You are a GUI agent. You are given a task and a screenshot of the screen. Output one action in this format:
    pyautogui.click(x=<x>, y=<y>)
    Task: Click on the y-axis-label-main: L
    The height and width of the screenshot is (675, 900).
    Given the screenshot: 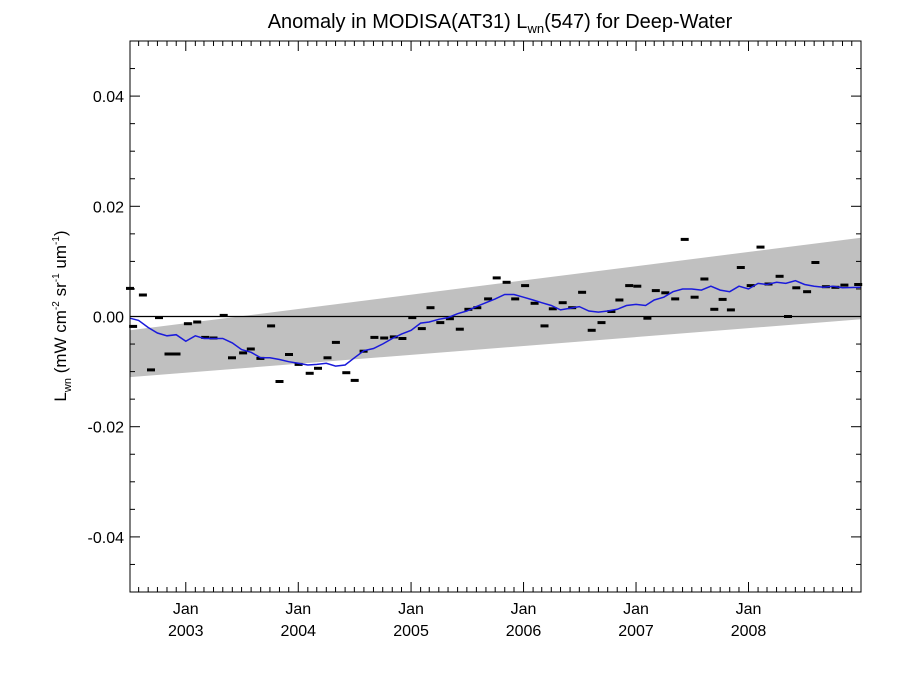 What is the action you would take?
    pyautogui.click(x=60, y=396)
    